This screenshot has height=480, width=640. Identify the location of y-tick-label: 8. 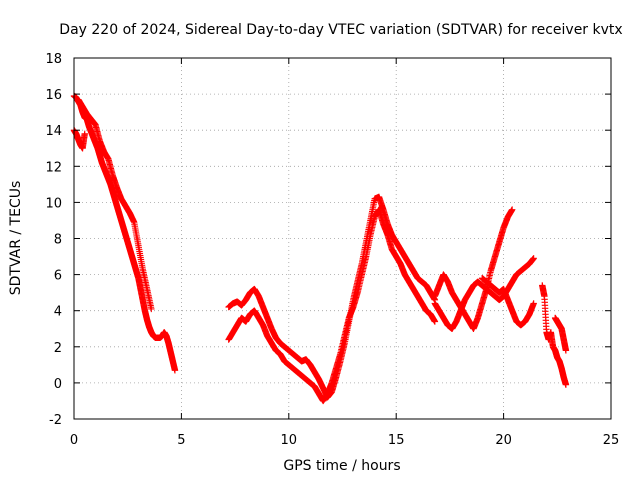
(58, 240).